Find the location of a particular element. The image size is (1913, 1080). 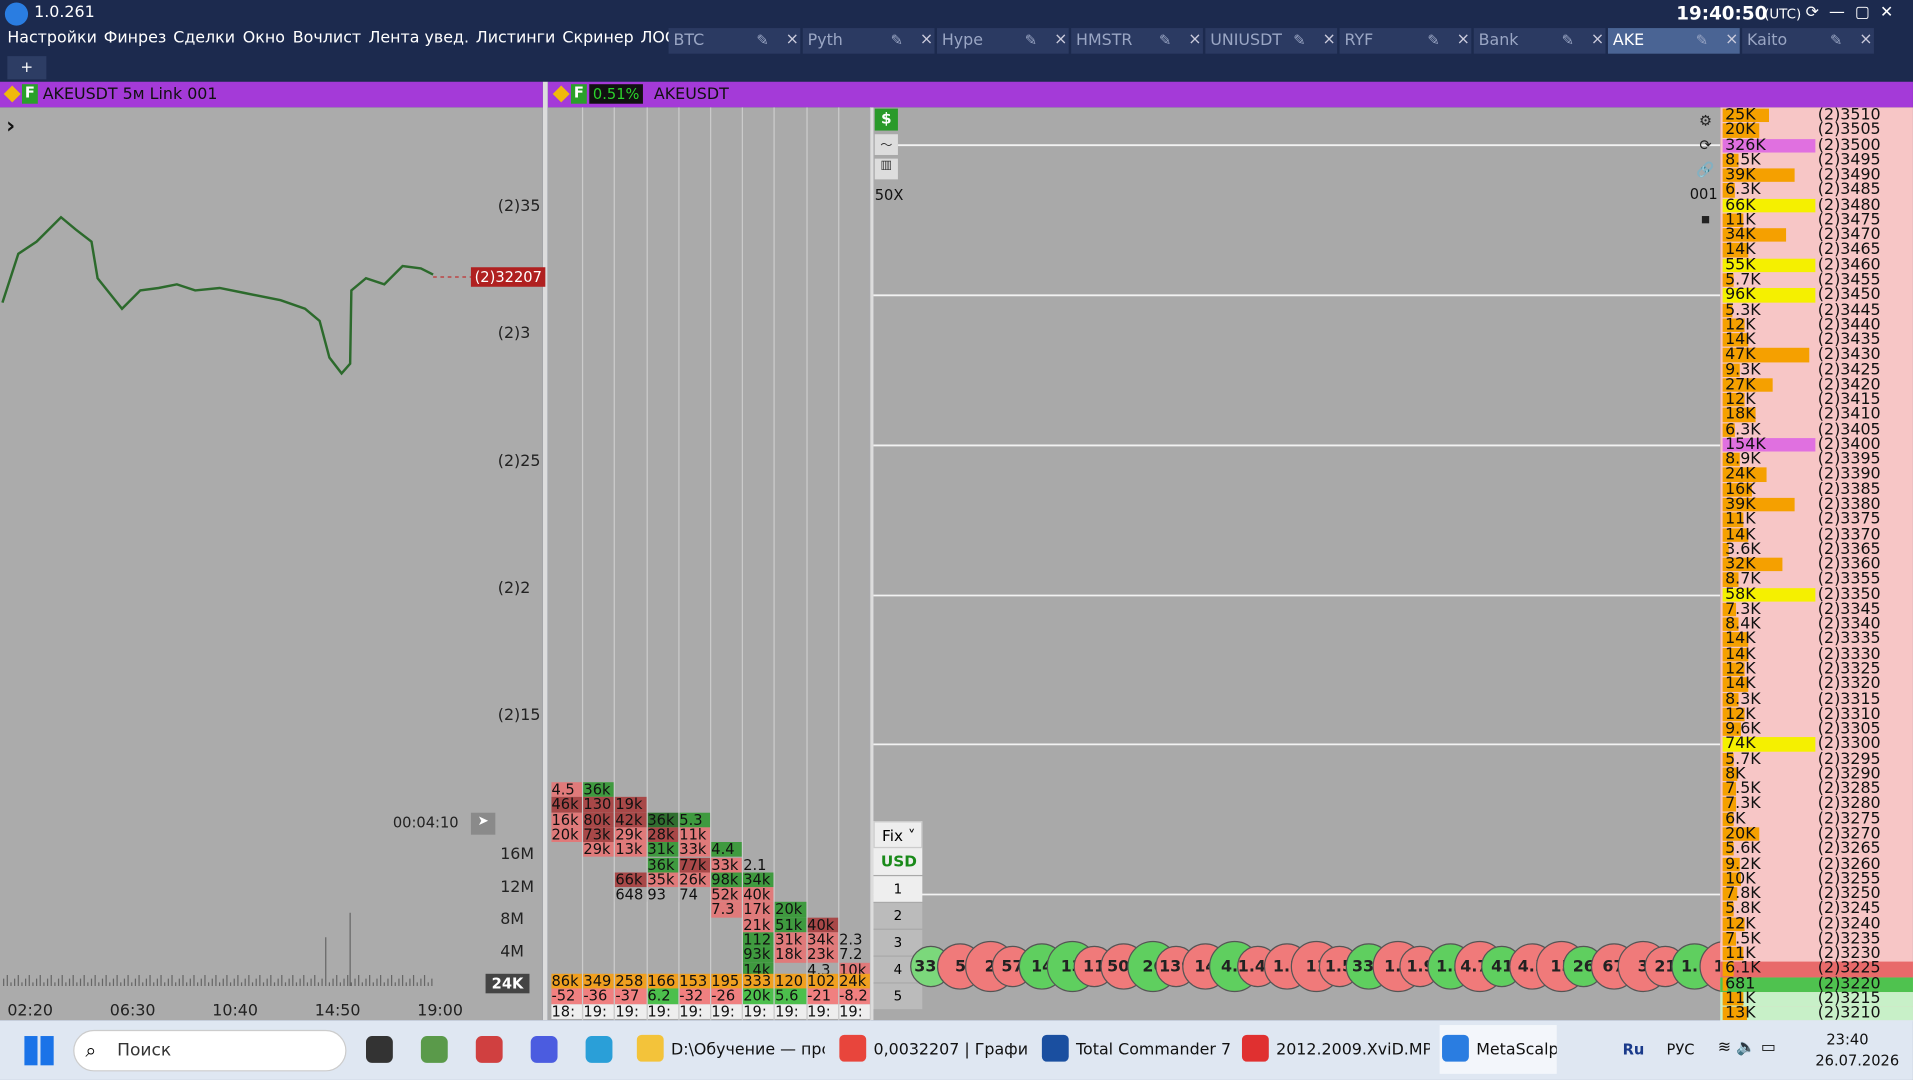

price-label: (2)3220 is located at coordinates (1849, 983).